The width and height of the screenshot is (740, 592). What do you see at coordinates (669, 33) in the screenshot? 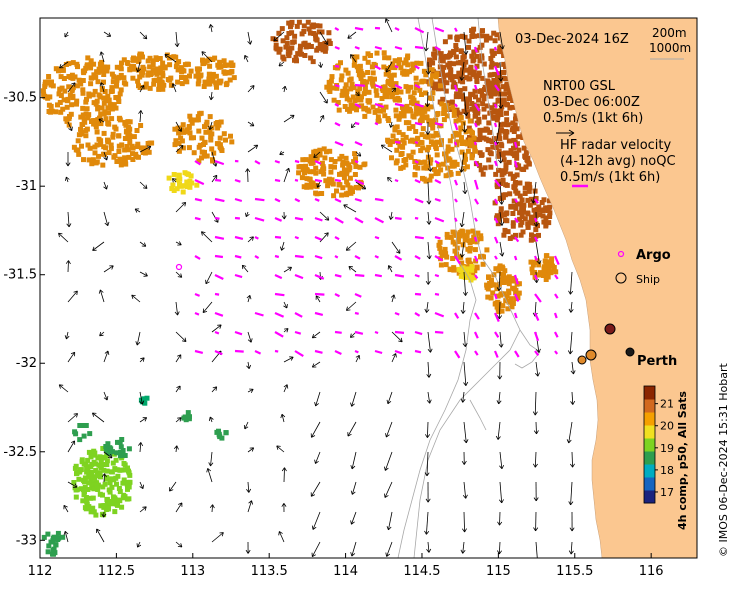
I see `isobath-label-200: 200m` at bounding box center [669, 33].